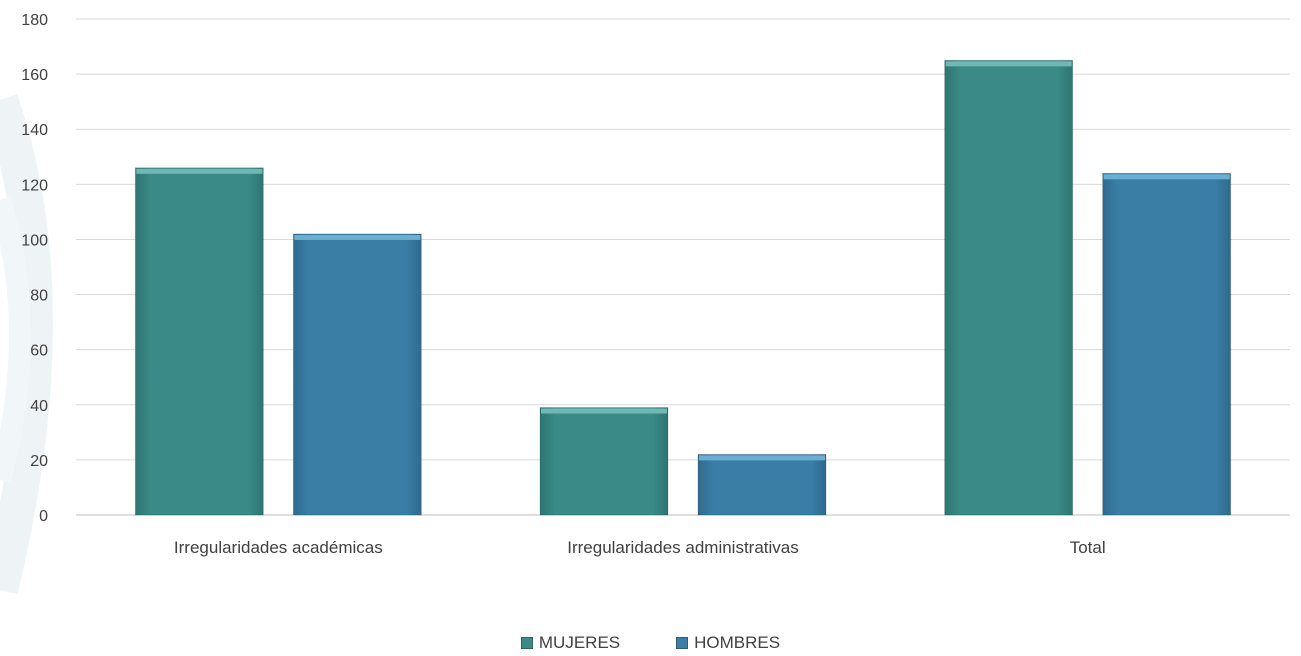  I want to click on legend: MUJERES HOMBRES, so click(650, 643).